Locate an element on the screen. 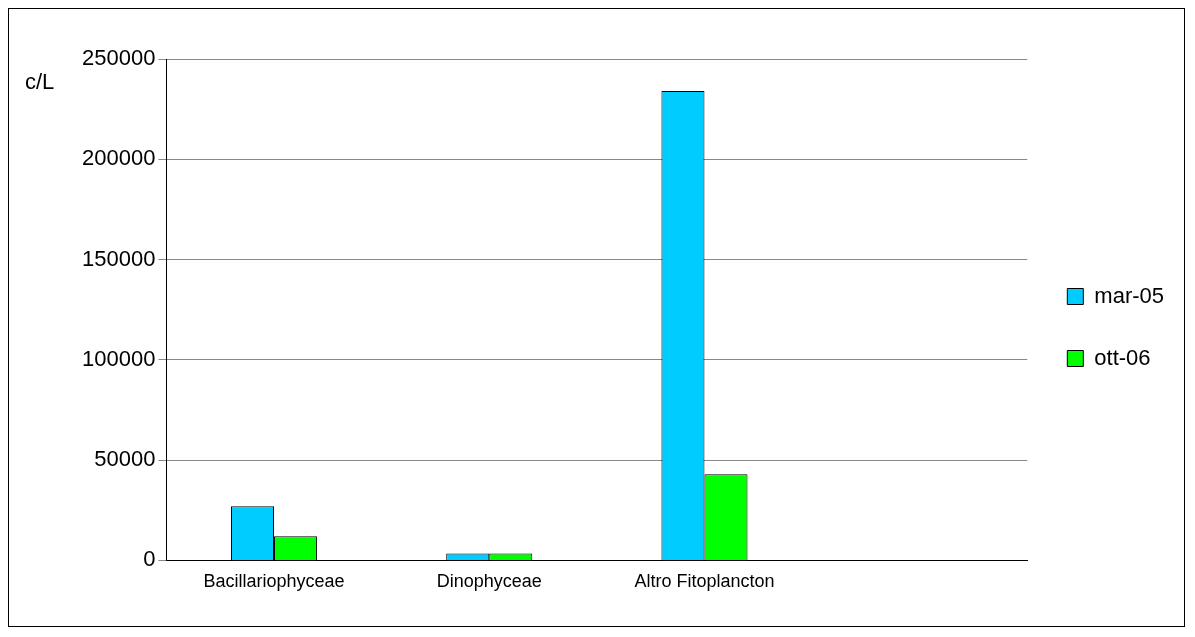  legend-label: ott-06 is located at coordinates (1122, 357).